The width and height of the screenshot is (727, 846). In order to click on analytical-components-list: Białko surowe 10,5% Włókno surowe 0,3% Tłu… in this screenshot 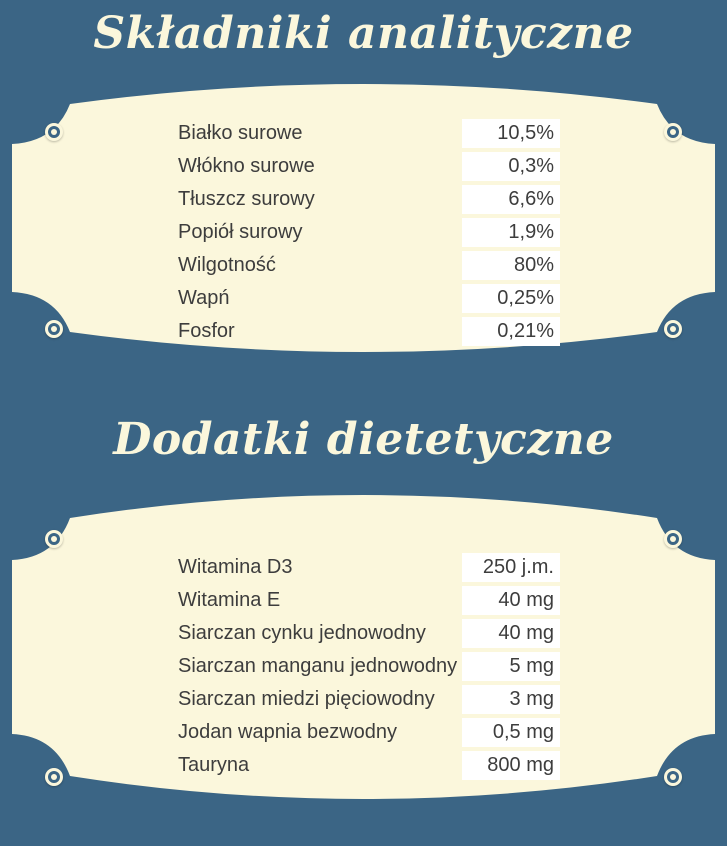, I will do `click(365, 232)`.